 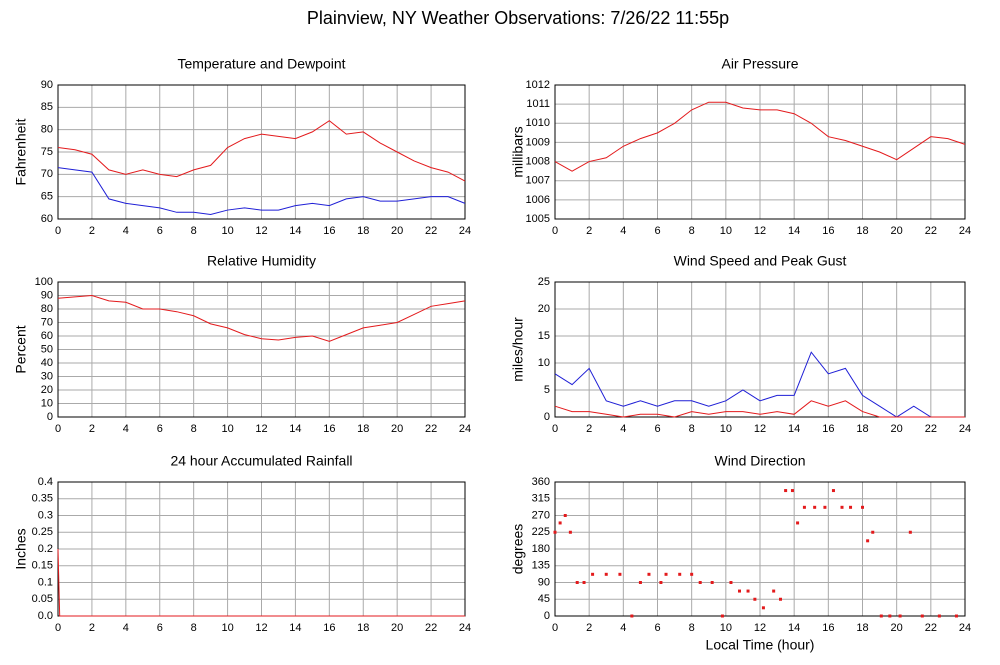 What do you see at coordinates (544, 282) in the screenshot?
I see `y-tick-label: 25` at bounding box center [544, 282].